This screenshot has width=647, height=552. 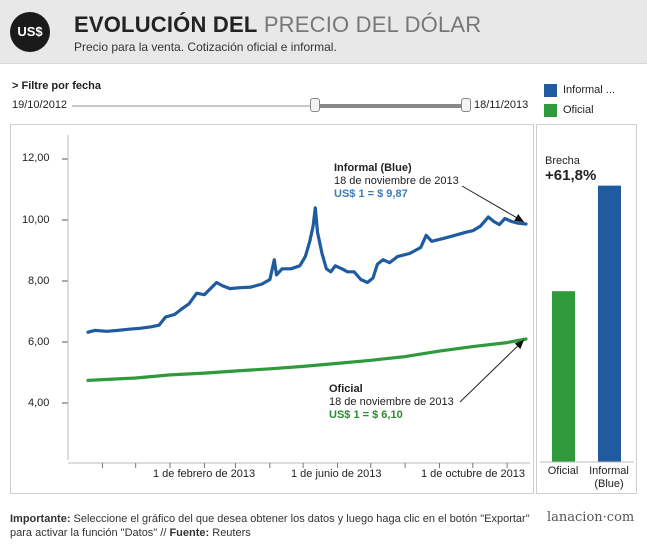 What do you see at coordinates (189, 533) in the screenshot?
I see `footer-source-label: Fuente:` at bounding box center [189, 533].